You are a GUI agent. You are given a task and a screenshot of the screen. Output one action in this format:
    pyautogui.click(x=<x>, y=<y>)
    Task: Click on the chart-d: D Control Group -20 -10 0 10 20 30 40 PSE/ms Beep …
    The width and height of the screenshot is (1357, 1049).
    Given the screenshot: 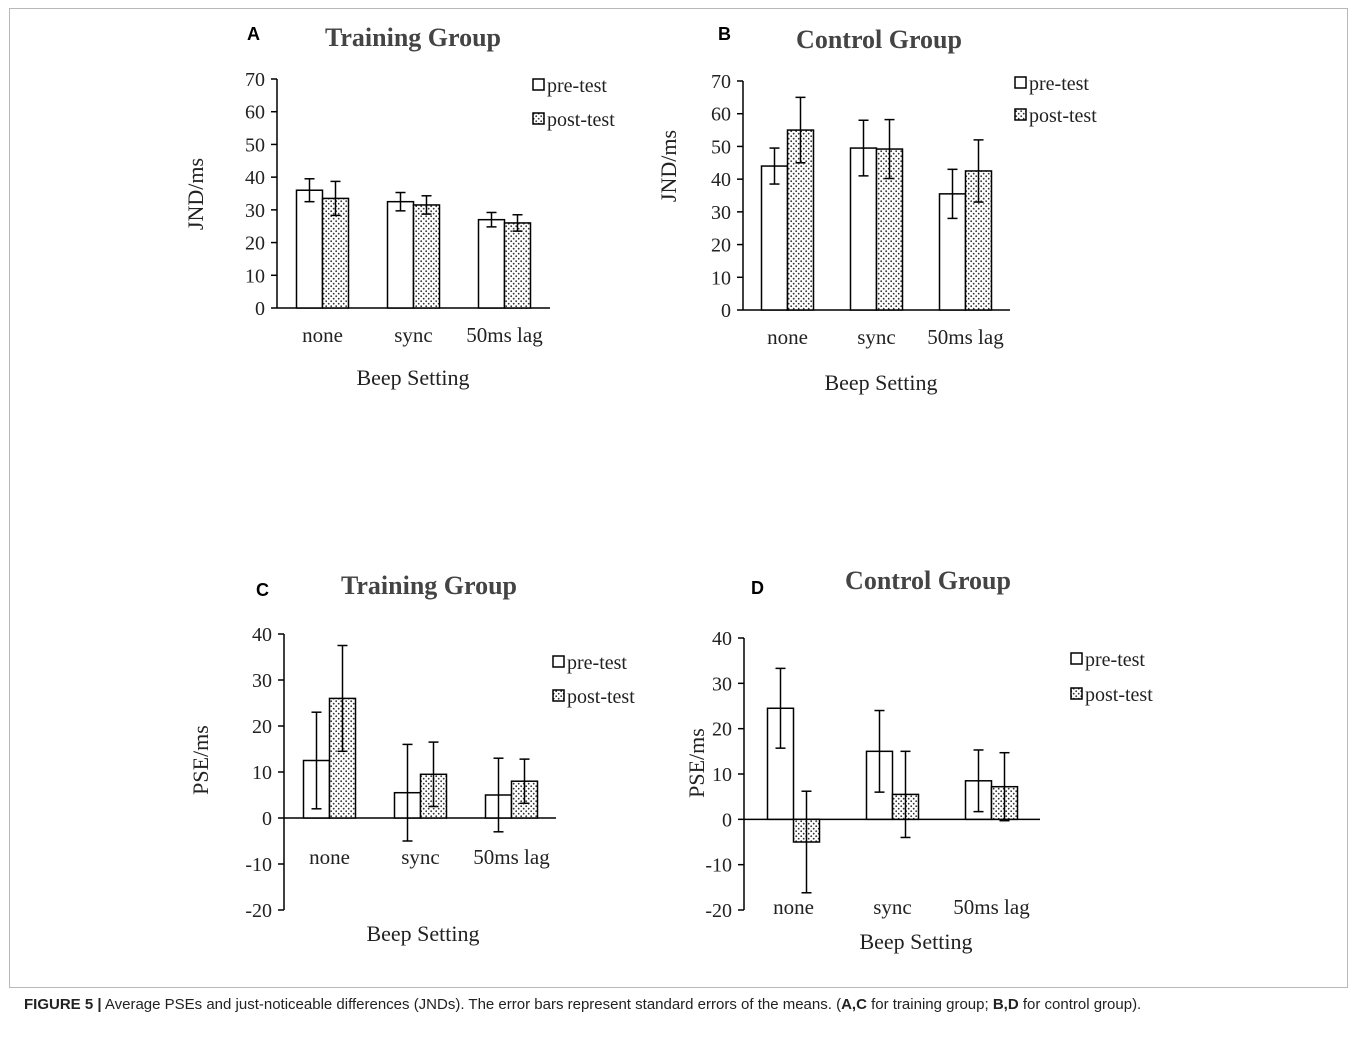 What is the action you would take?
    pyautogui.click(x=918, y=760)
    